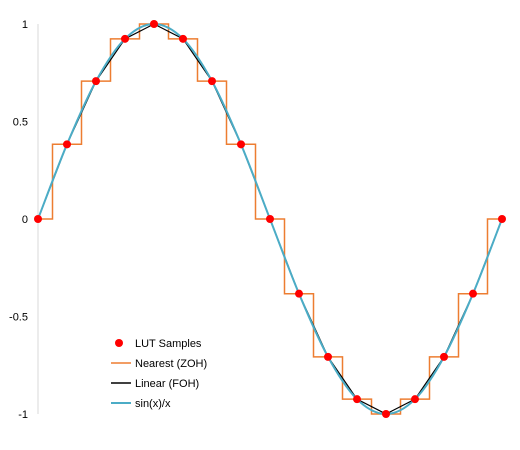 The height and width of the screenshot is (450, 520). I want to click on y-tick-label: 0, so click(25, 220).